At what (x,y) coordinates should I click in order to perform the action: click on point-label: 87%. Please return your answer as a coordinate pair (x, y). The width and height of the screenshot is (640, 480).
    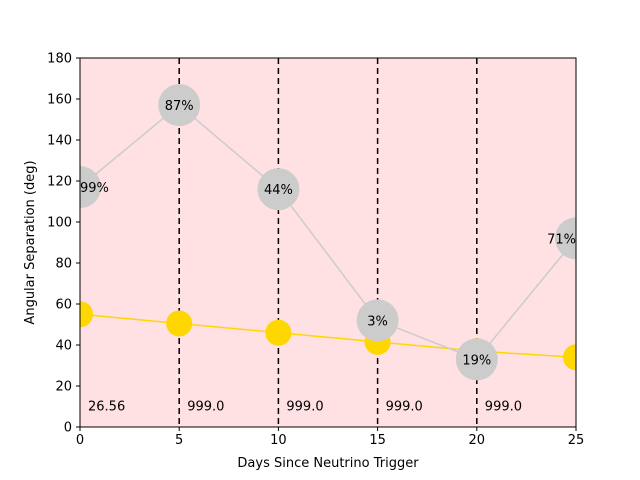
    Looking at the image, I should click on (179, 106).